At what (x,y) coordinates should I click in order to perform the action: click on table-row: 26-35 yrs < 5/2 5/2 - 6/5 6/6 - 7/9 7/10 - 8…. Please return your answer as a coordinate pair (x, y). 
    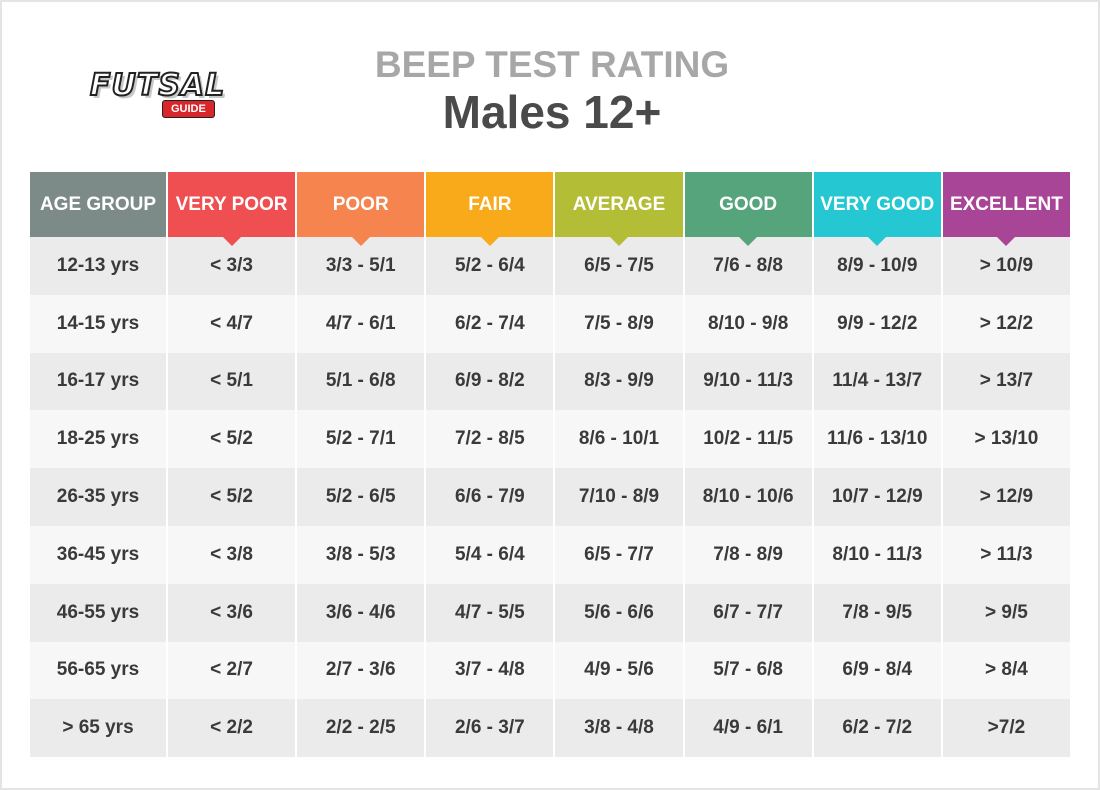
    Looking at the image, I should click on (551, 497).